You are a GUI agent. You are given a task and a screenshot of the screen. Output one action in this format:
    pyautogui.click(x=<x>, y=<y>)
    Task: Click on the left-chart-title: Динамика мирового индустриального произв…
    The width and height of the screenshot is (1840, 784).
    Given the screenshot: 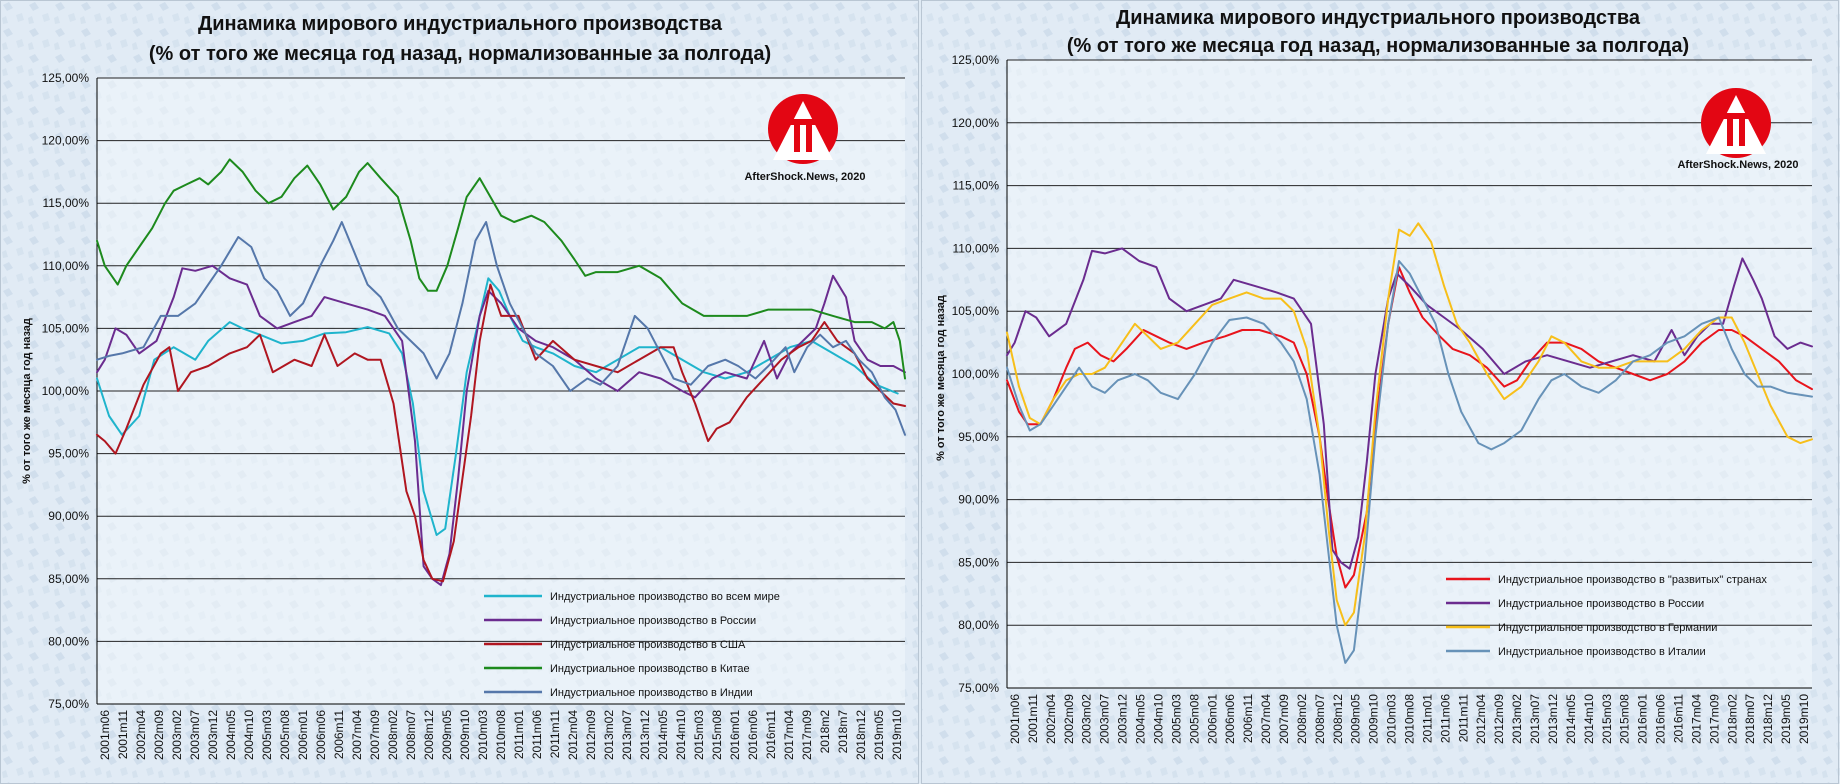 What is the action you would take?
    pyautogui.click(x=460, y=24)
    